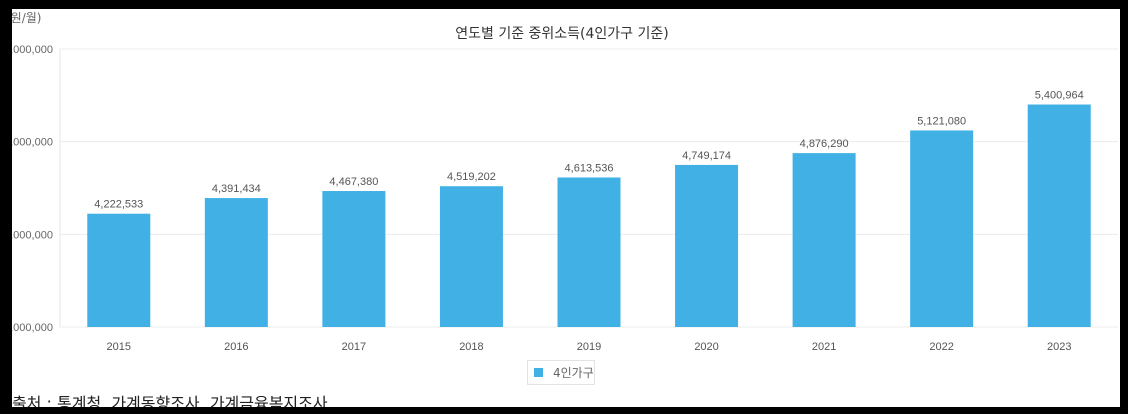  Describe the element at coordinates (353, 182) in the screenshot. I see `data-label: 4,467,380` at that location.